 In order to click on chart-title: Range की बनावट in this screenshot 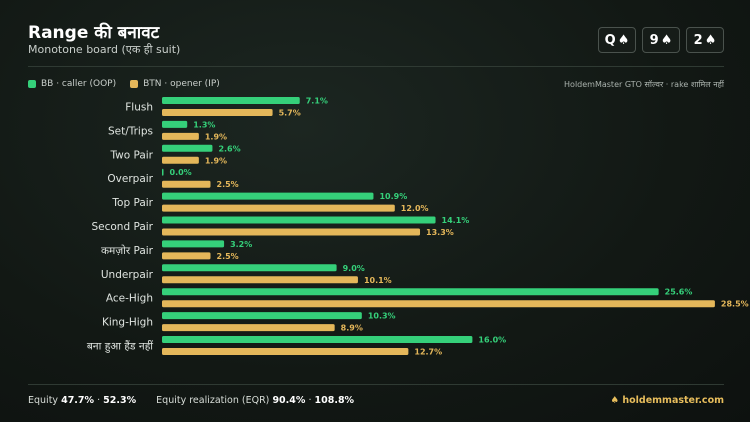, I will do `click(94, 33)`.